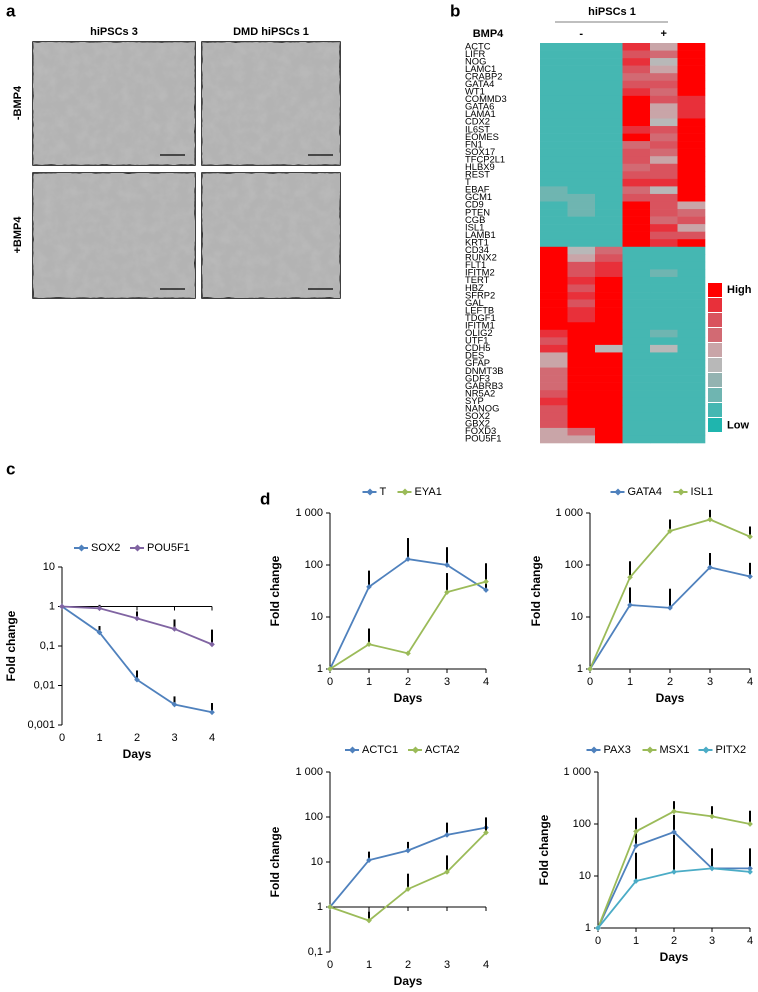 Image resolution: width=758 pixels, height=992 pixels. What do you see at coordinates (739, 290) in the screenshot?
I see `colorbar-label: High` at bounding box center [739, 290].